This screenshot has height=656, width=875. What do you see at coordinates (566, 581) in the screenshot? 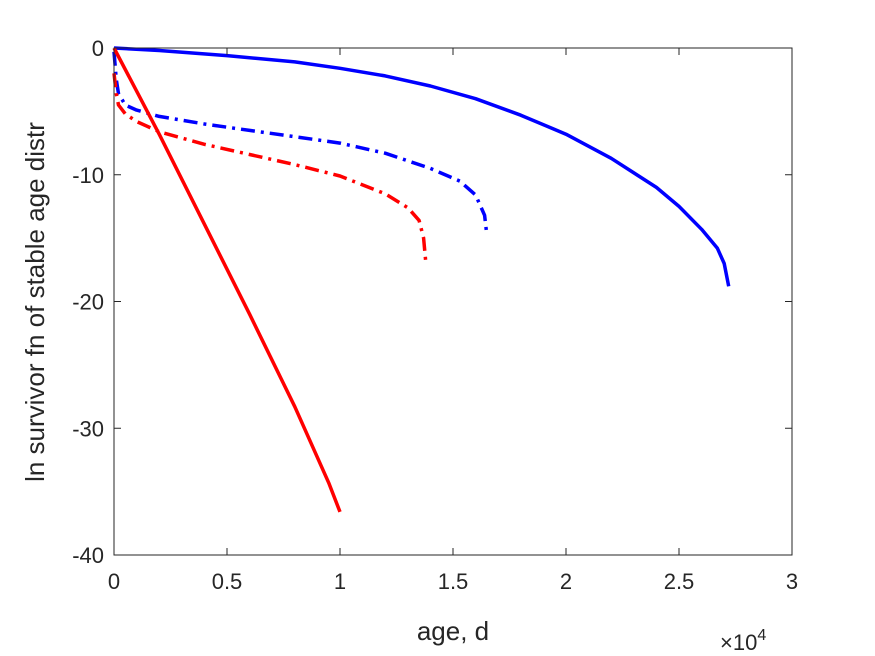
I see `x-tick-label: 2` at bounding box center [566, 581].